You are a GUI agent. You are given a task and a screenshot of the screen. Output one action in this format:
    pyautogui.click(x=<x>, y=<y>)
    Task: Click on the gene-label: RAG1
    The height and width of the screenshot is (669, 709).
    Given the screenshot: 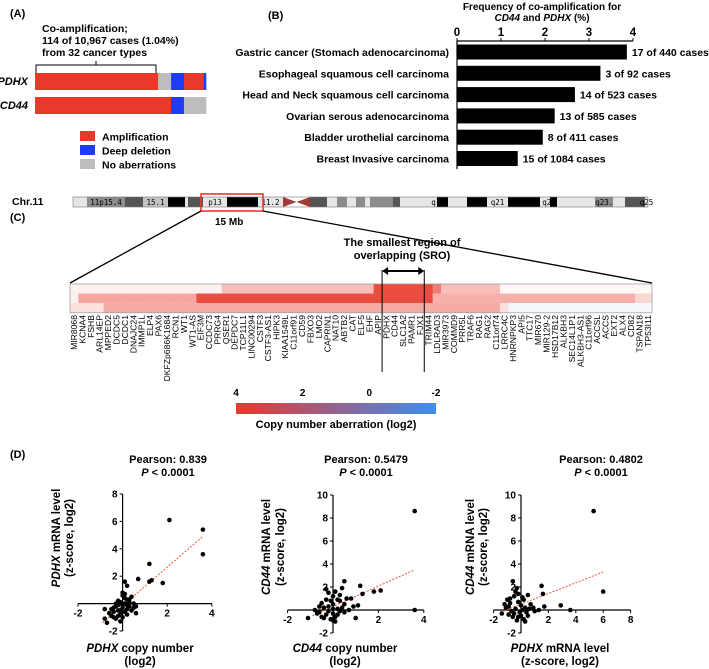 What is the action you would take?
    pyautogui.click(x=479, y=327)
    